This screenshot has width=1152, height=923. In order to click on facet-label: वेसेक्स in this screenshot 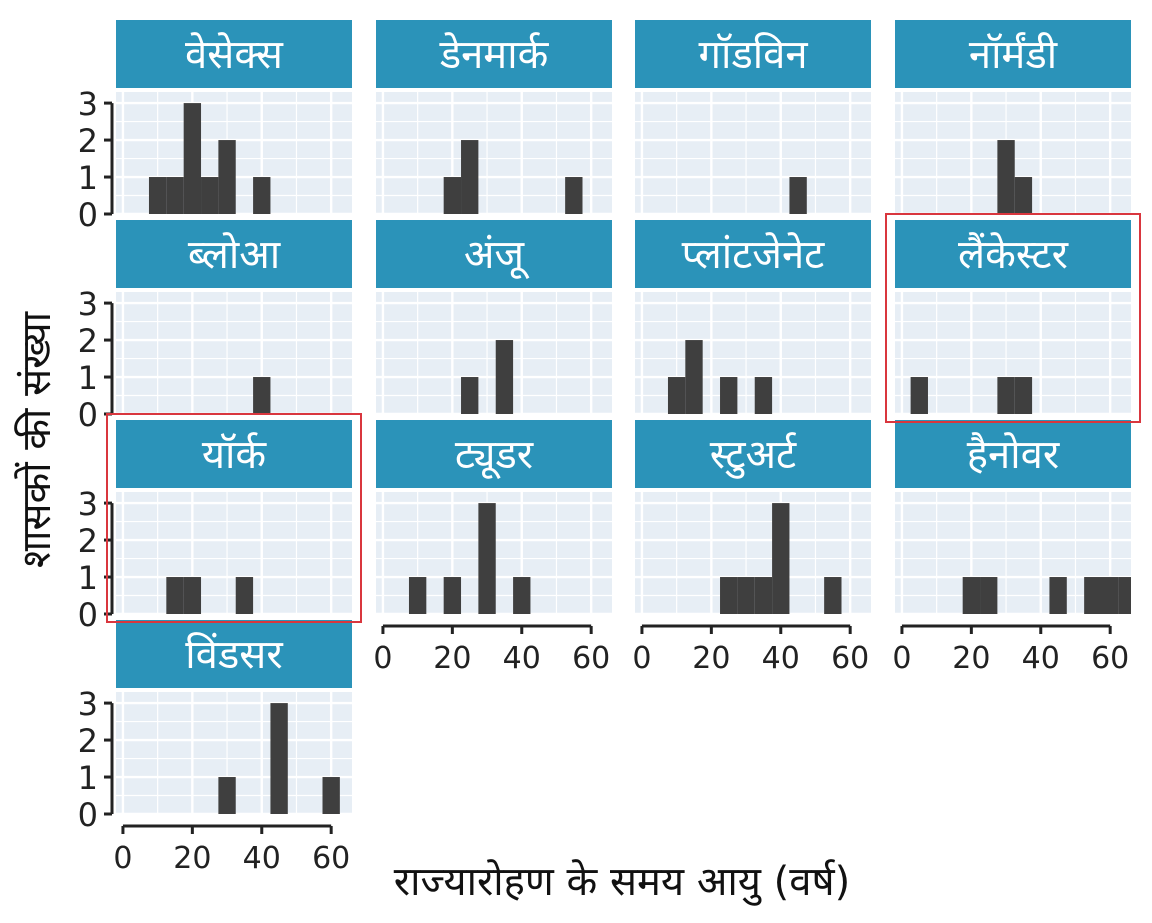, I will do `click(234, 55)`.